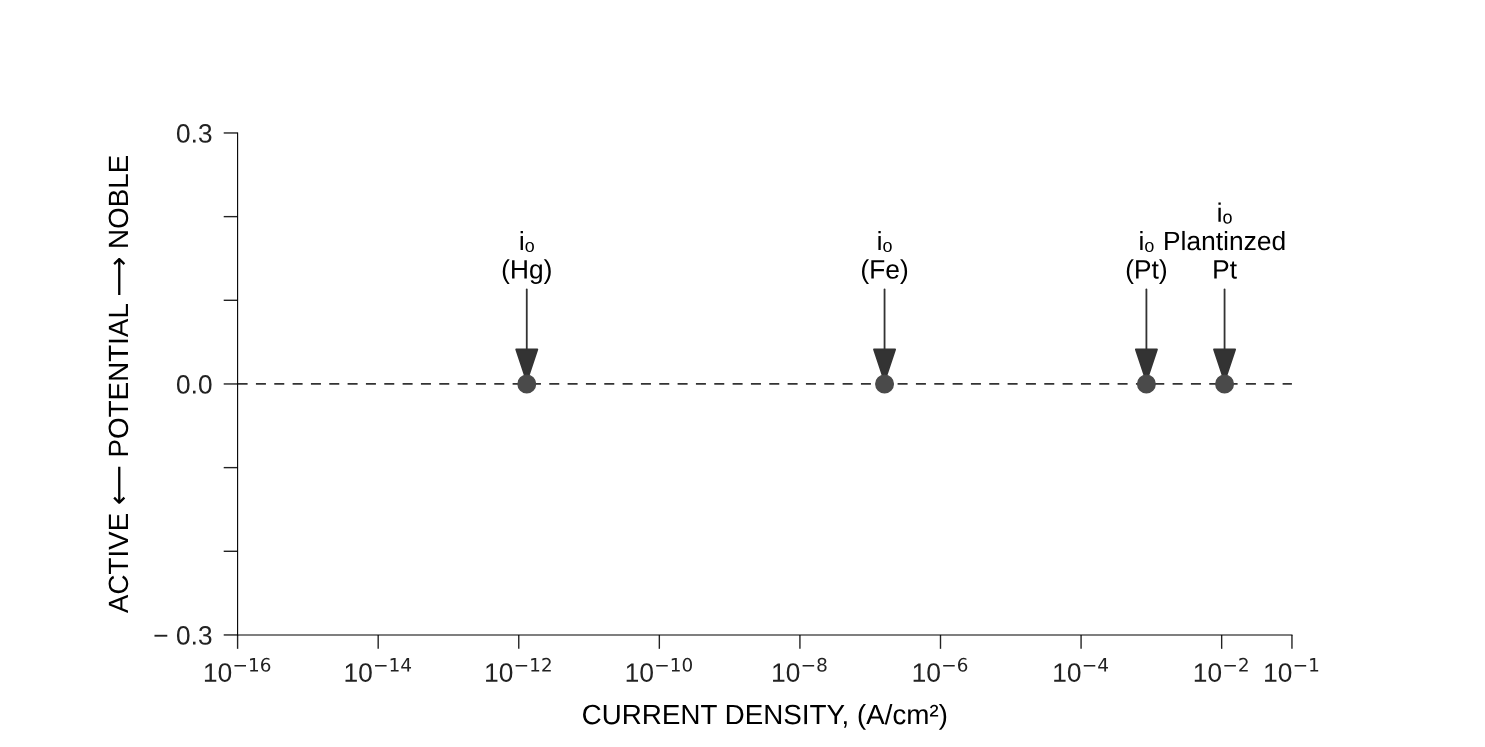 Image resolution: width=1485 pixels, height=747 pixels. I want to click on y-tick-label: 0.3, so click(194, 133).